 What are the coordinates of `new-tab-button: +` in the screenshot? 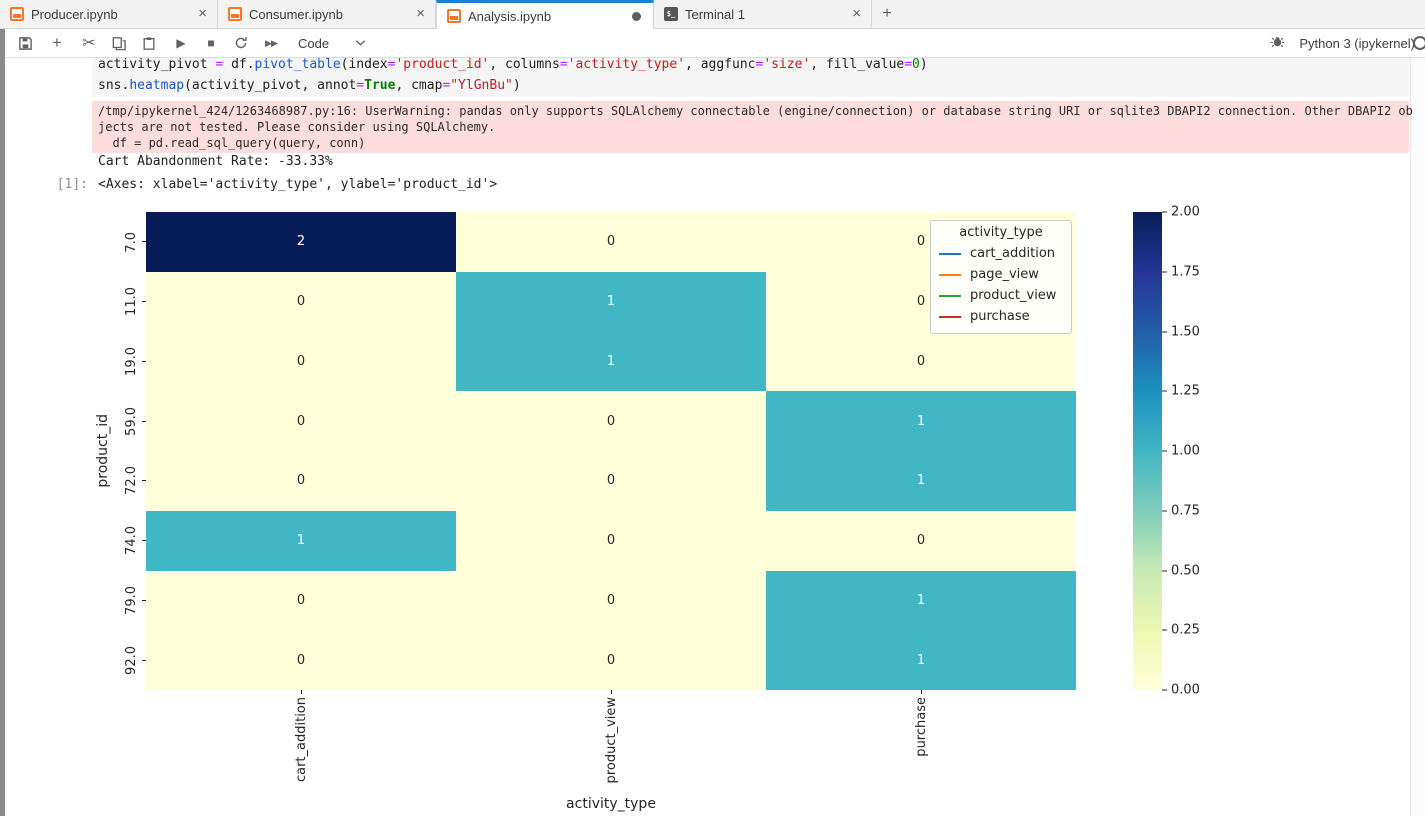 It's located at (887, 13).